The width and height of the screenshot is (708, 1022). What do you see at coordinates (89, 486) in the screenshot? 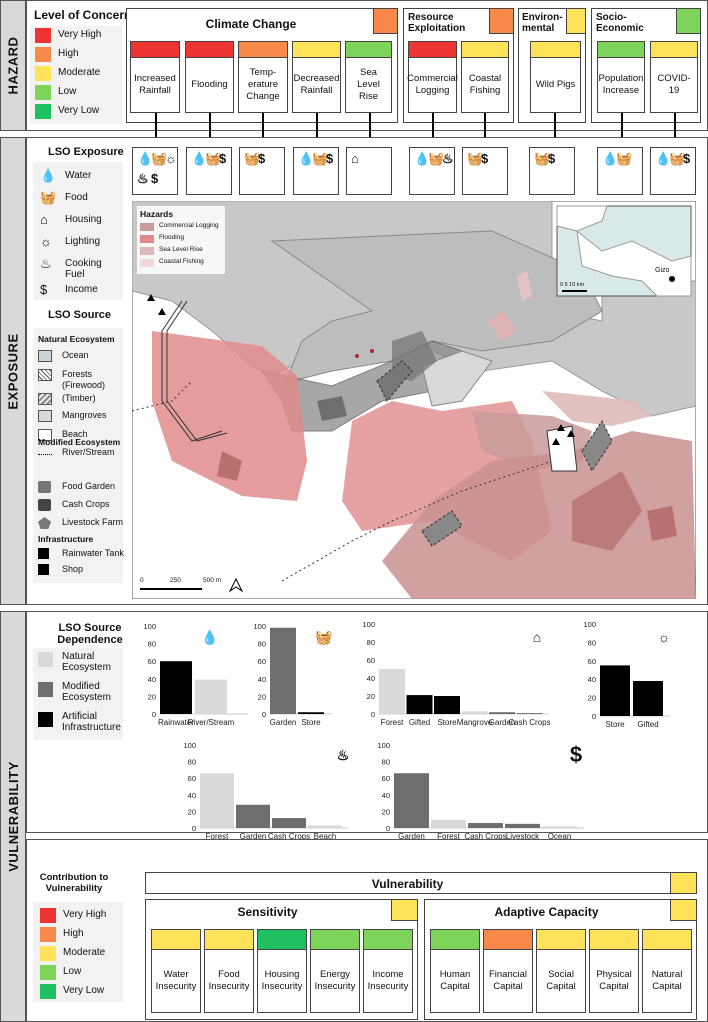
I see `modified-label: Food Garden` at bounding box center [89, 486].